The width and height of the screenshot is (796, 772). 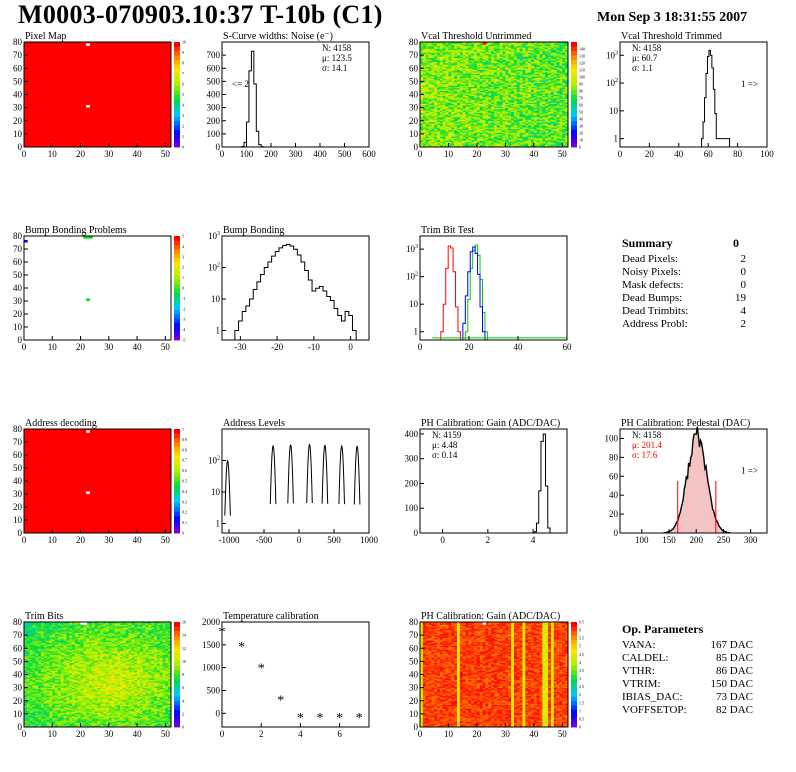 I want to click on x-tick-label: 50, so click(x=563, y=154).